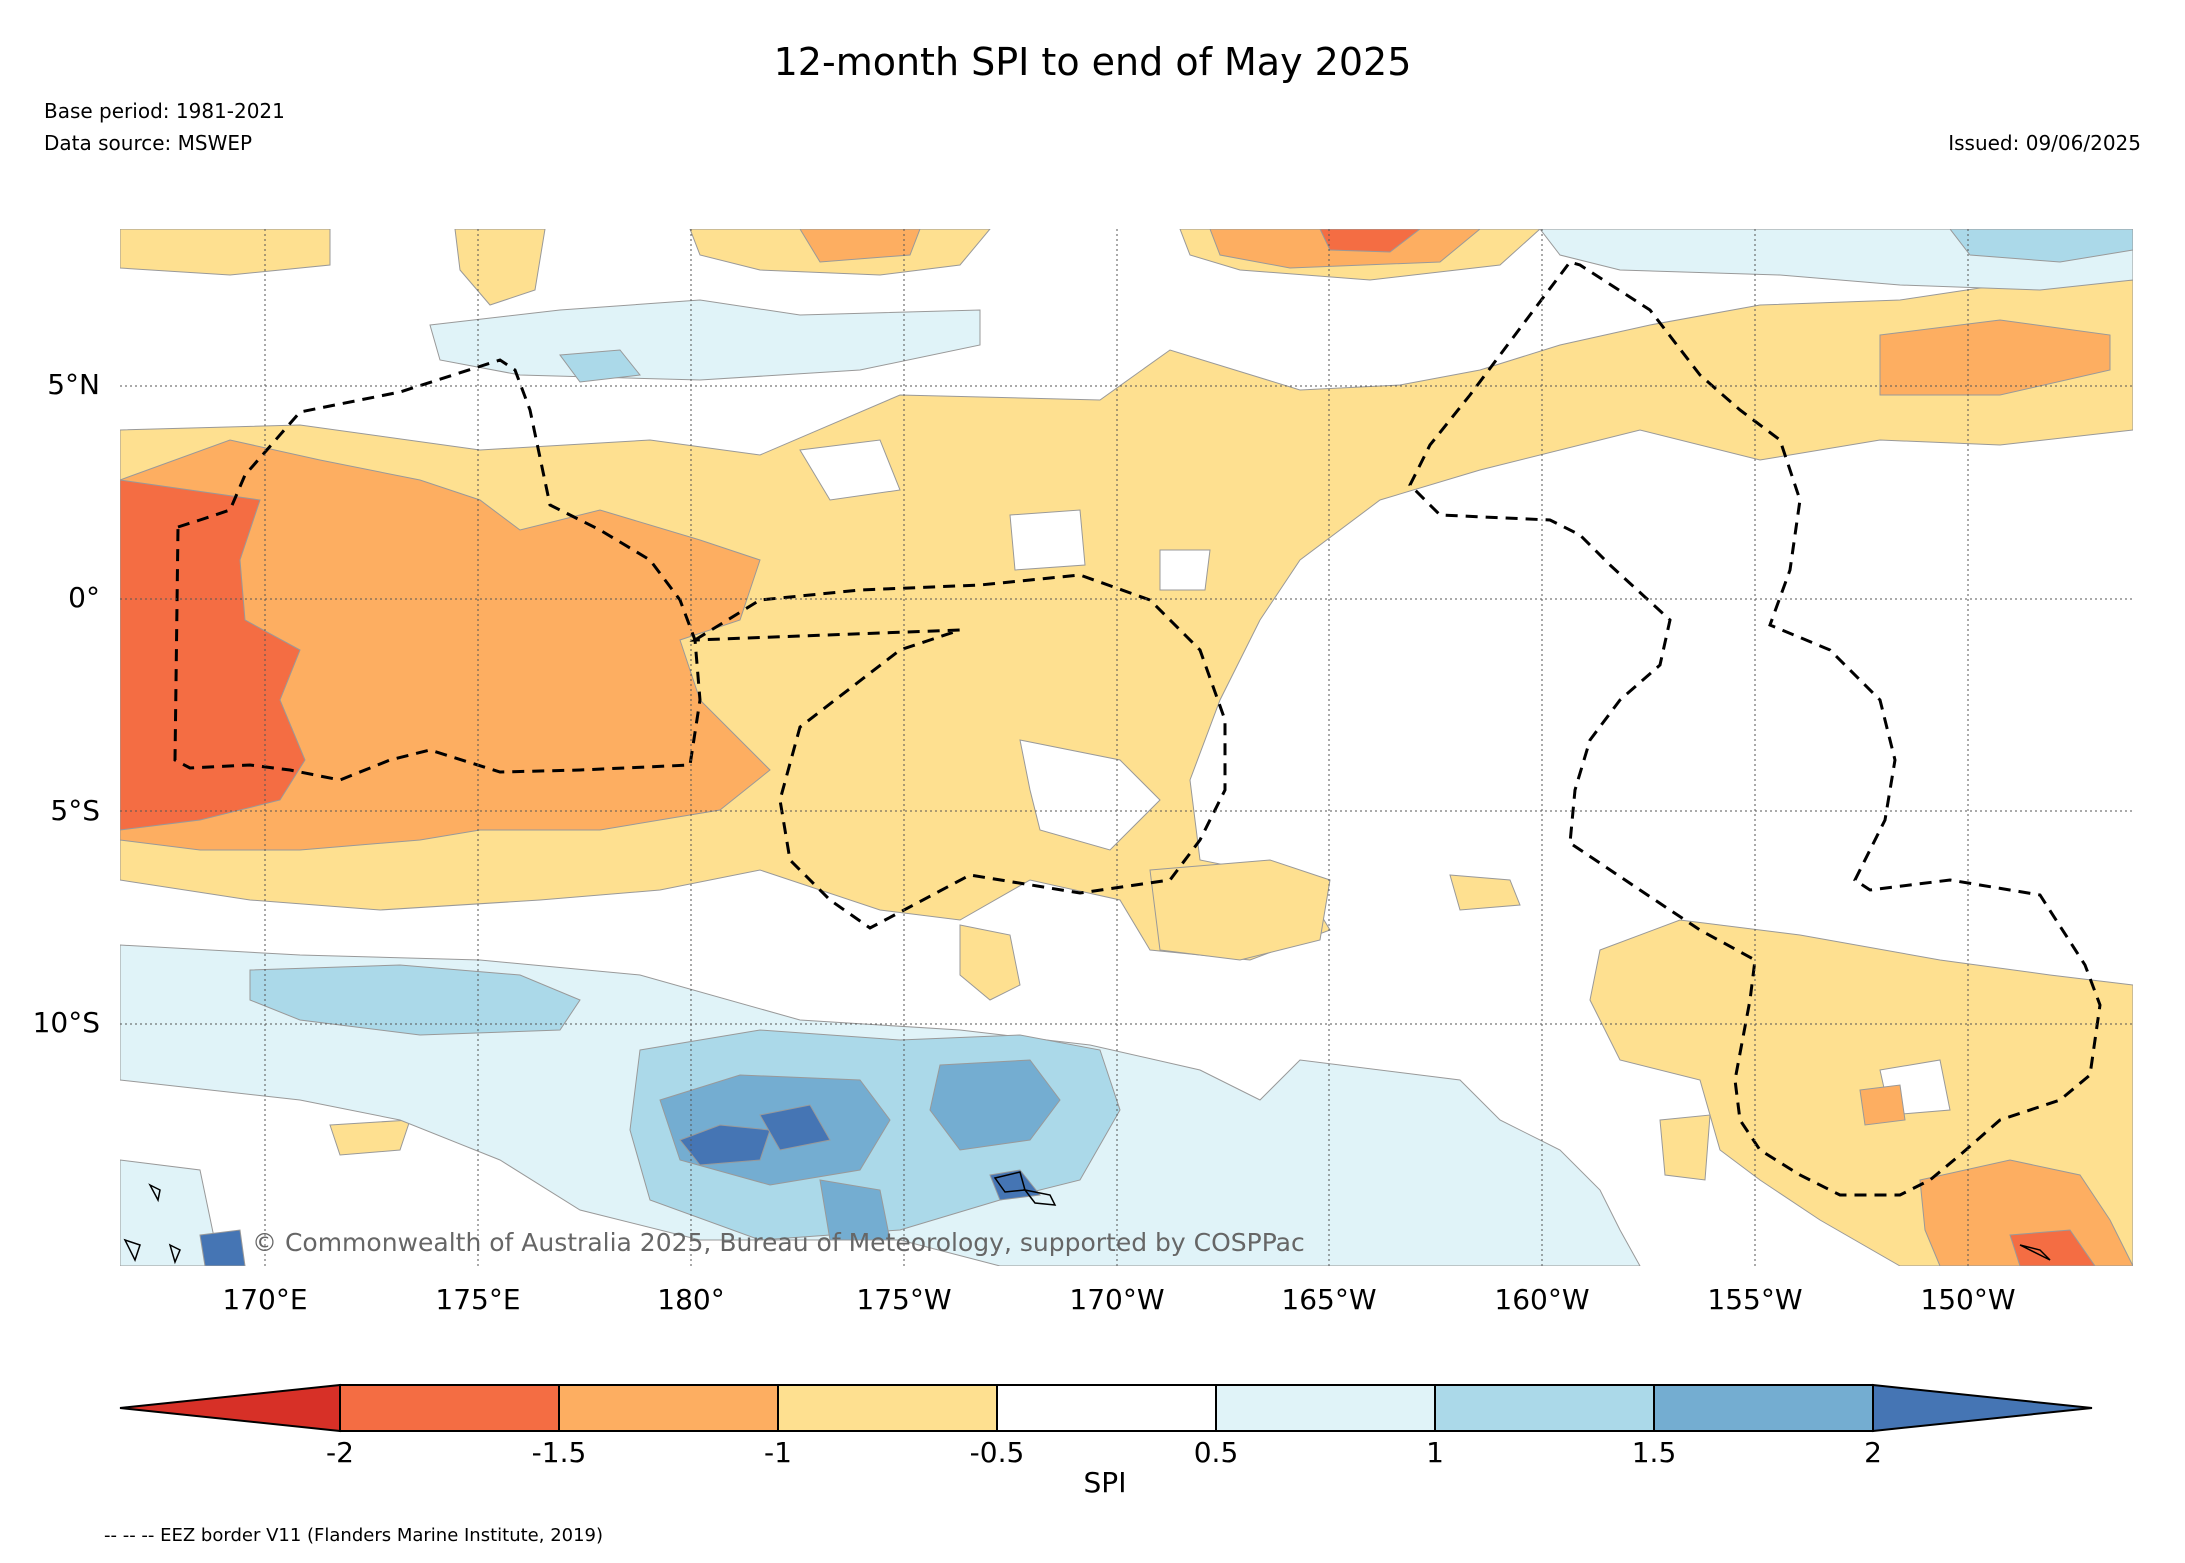 The width and height of the screenshot is (2185, 1563). Describe the element at coordinates (230, 1408) in the screenshot. I see `colorbar-extend-low` at that location.